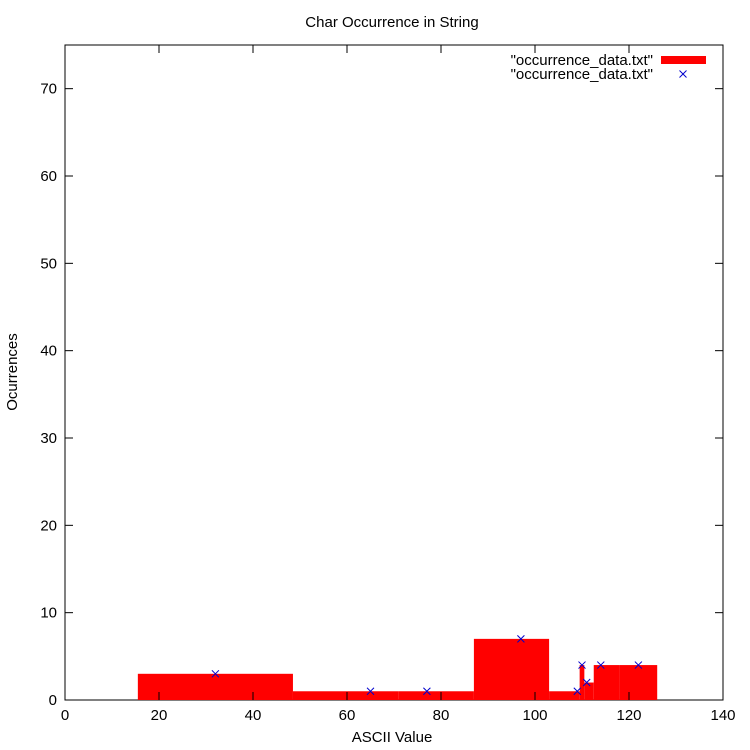 The image size is (750, 750). What do you see at coordinates (53, 700) in the screenshot?
I see `y-tick-label: 0` at bounding box center [53, 700].